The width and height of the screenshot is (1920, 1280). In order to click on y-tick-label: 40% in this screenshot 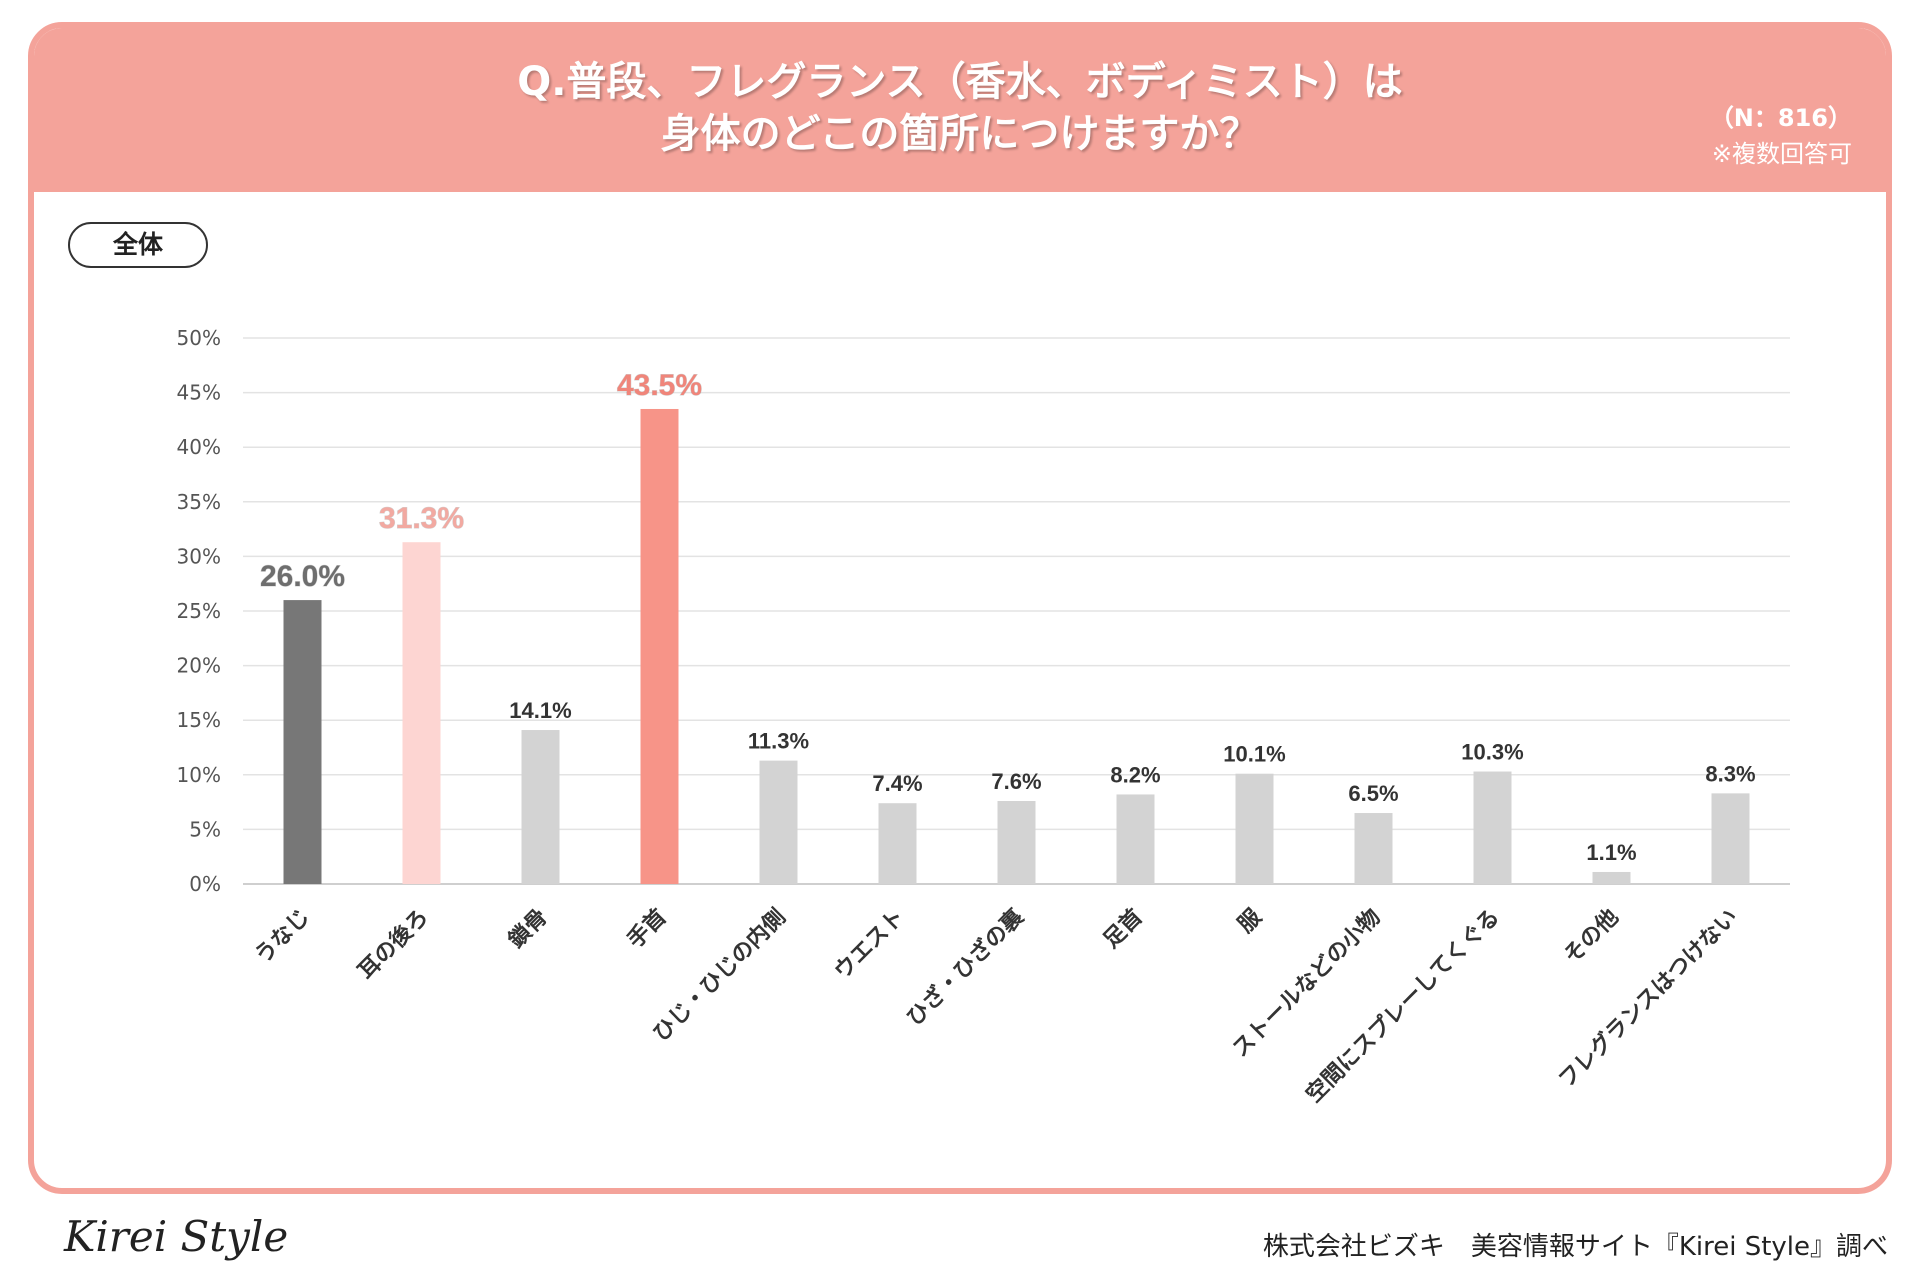, I will do `click(199, 447)`.